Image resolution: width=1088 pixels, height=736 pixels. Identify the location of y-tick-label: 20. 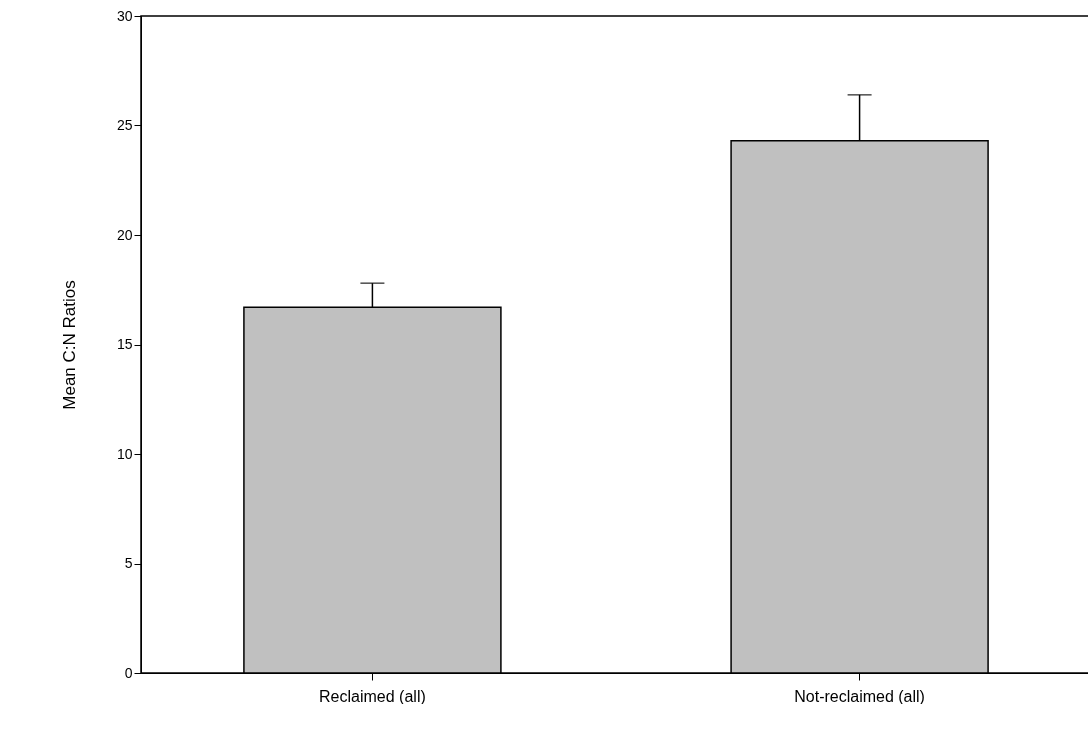
(124, 234).